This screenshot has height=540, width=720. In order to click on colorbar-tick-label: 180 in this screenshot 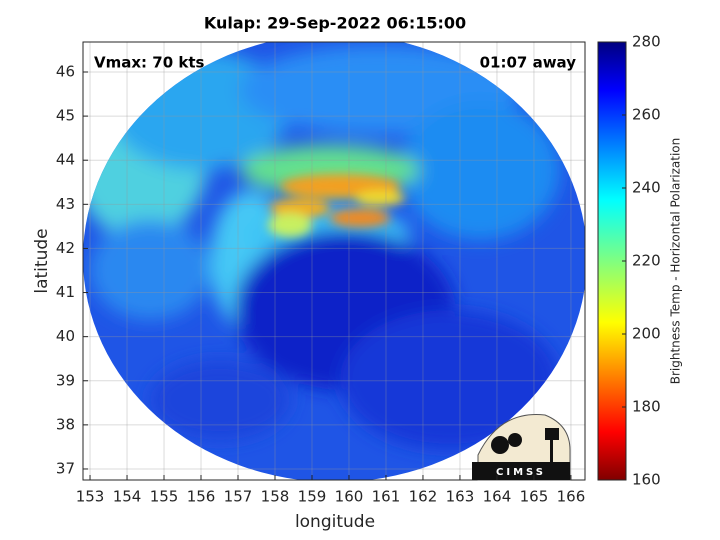, I will do `click(646, 407)`.